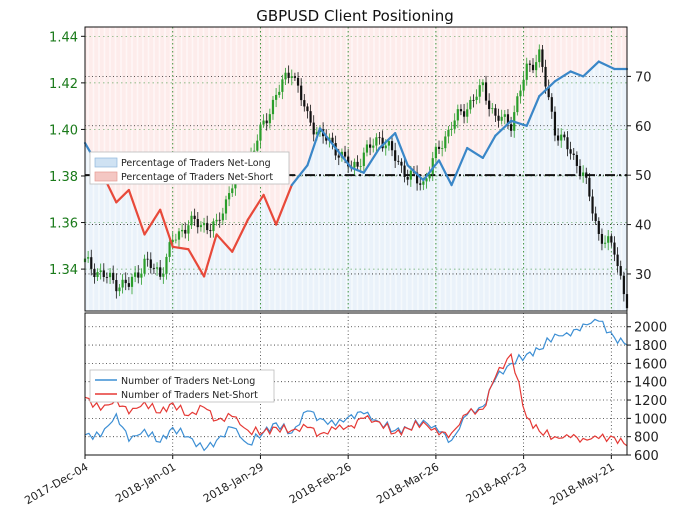 This screenshot has width=679, height=518. I want to click on pct-tick-label: 60, so click(643, 127).